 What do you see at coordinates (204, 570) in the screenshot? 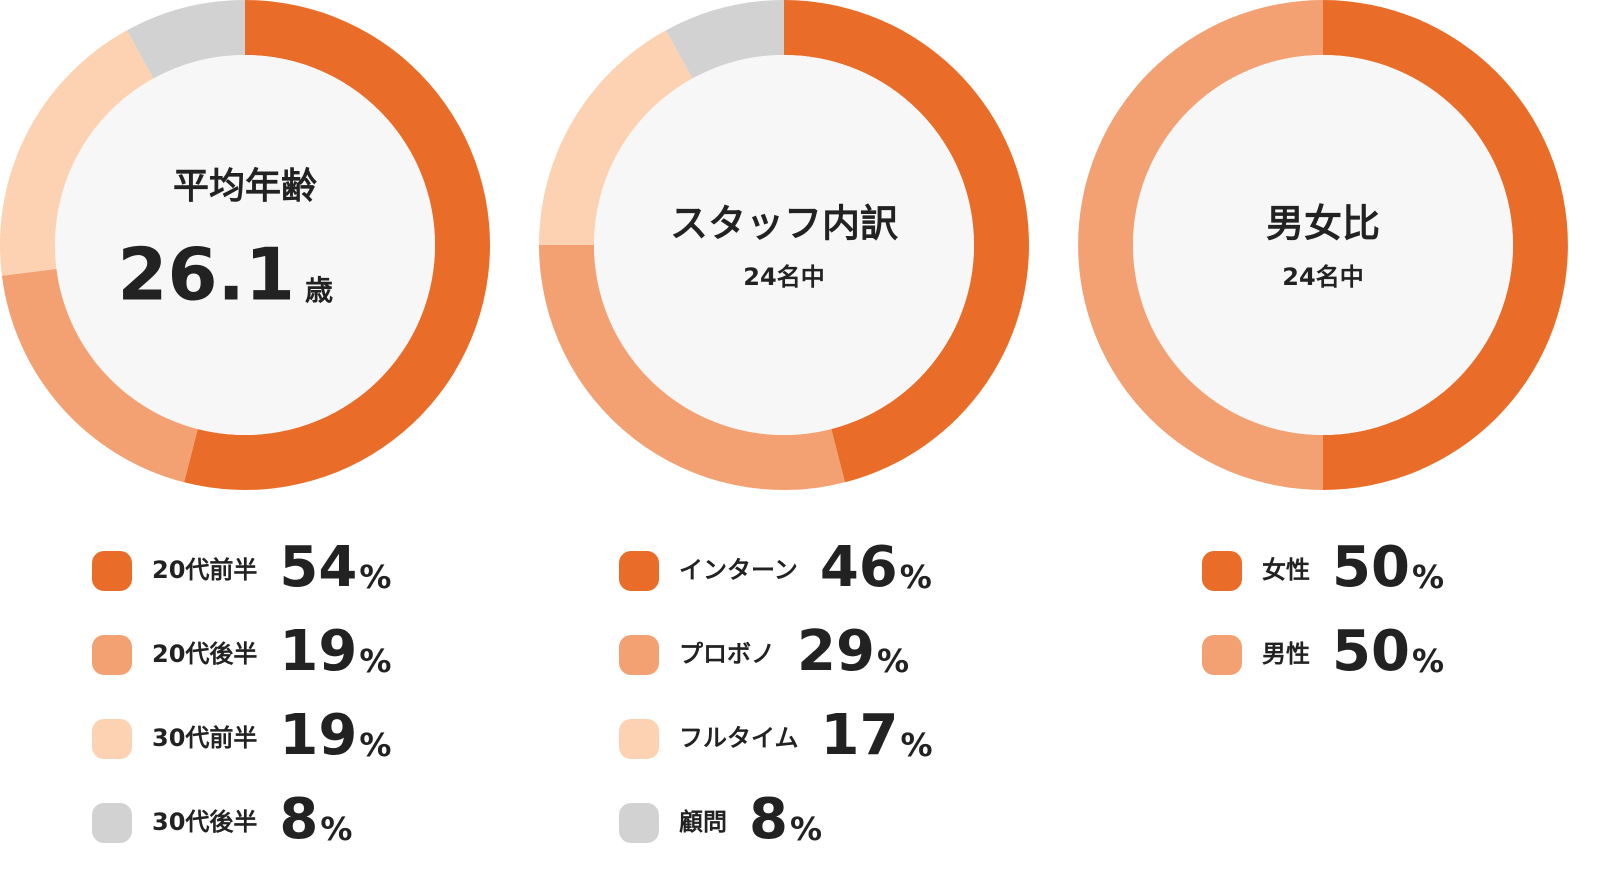
I see `legend-label: 20代前半` at bounding box center [204, 570].